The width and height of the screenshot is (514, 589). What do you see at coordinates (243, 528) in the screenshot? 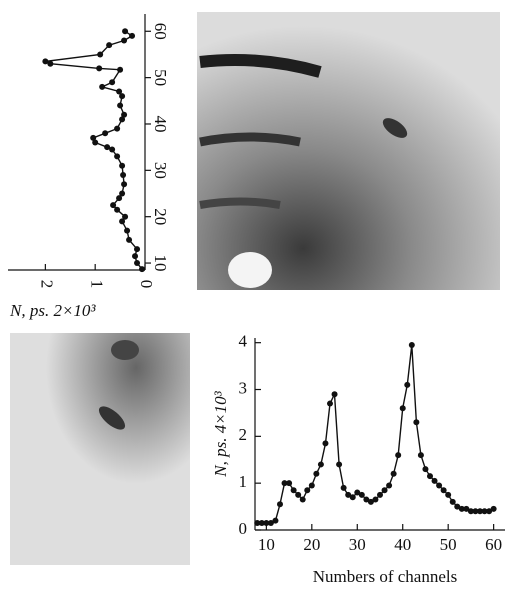
I see `y-tick-label: 0` at bounding box center [243, 528].